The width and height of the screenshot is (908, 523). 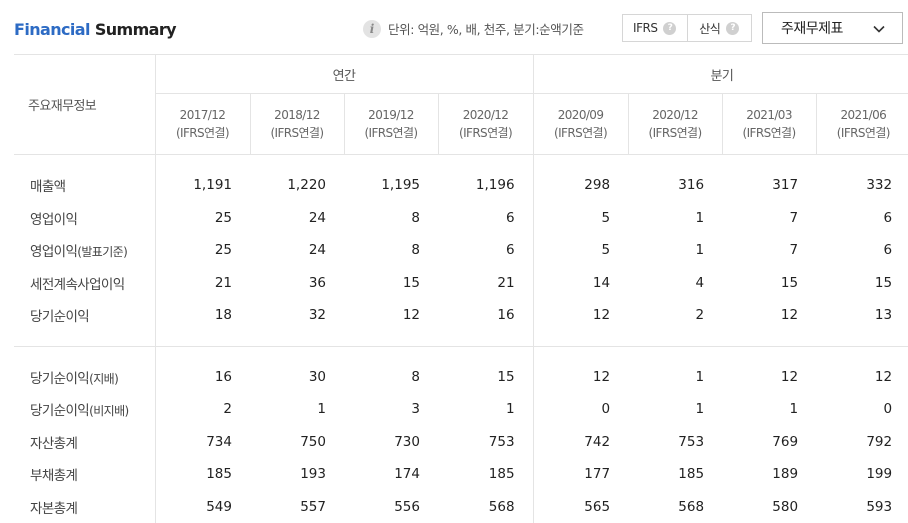 What do you see at coordinates (297, 124) in the screenshot?
I see `period-header: 2018/12 (IFRS연결)` at bounding box center [297, 124].